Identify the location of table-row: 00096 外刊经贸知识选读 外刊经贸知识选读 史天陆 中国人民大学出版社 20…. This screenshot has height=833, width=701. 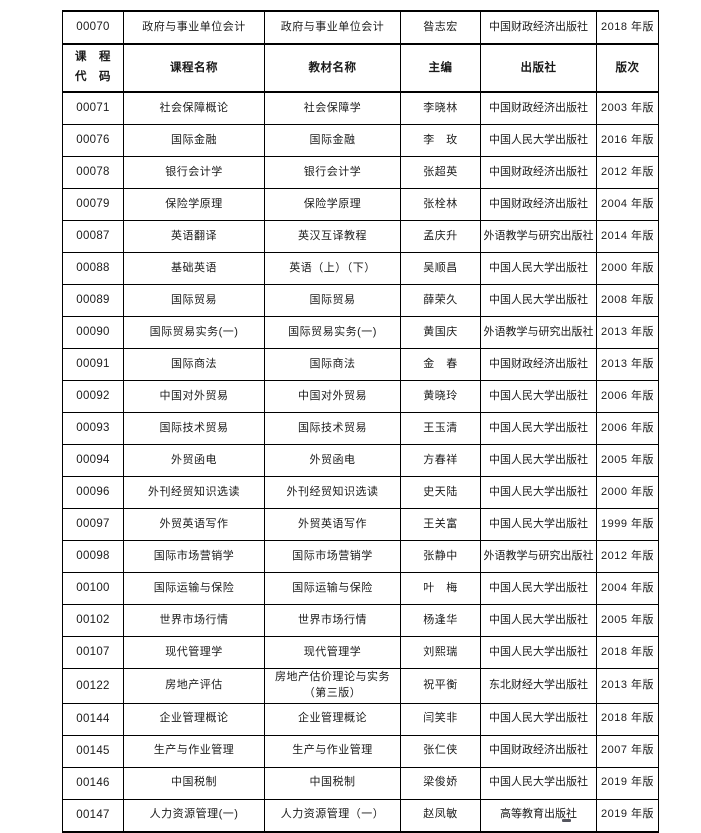
(360, 492).